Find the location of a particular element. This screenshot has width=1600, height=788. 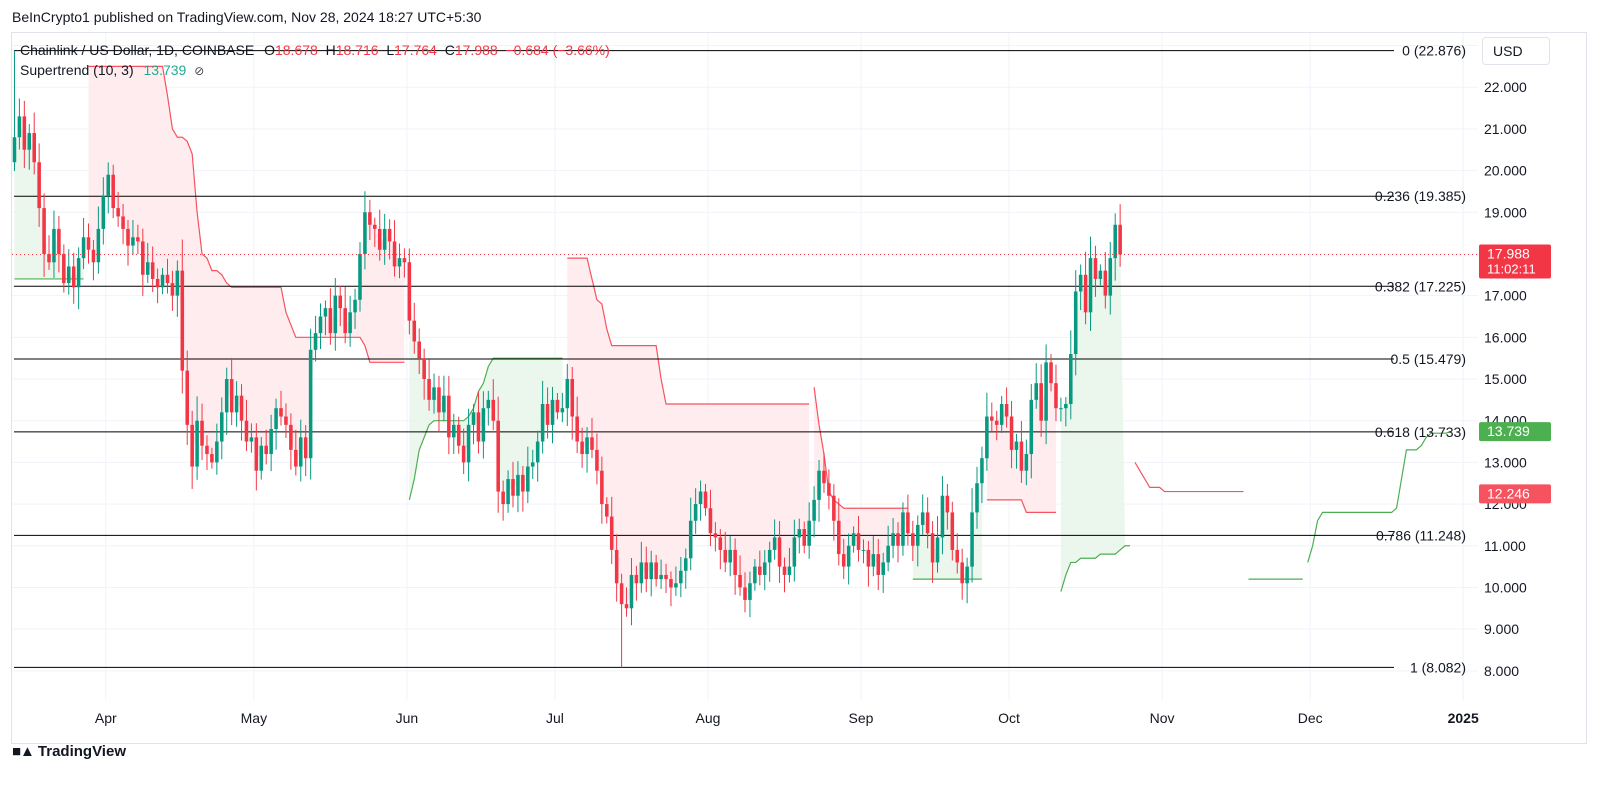

y-tick-label: 13.000 is located at coordinates (1505, 462).